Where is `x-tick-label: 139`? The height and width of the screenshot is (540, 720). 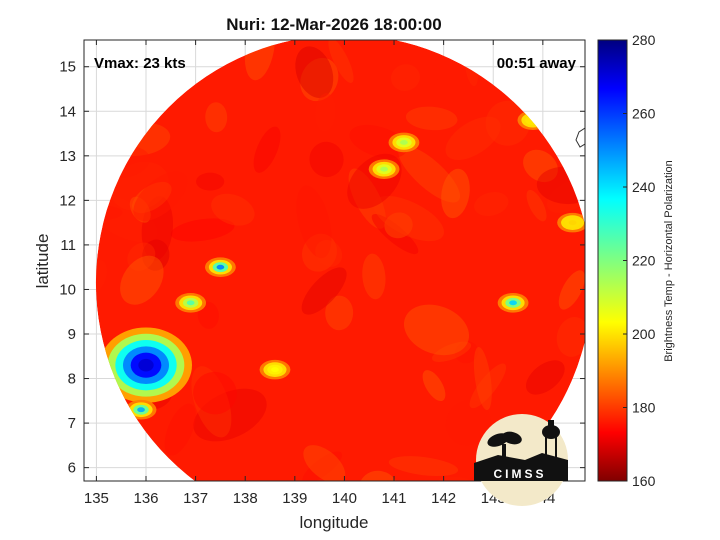 x-tick-label: 139 is located at coordinates (294, 498).